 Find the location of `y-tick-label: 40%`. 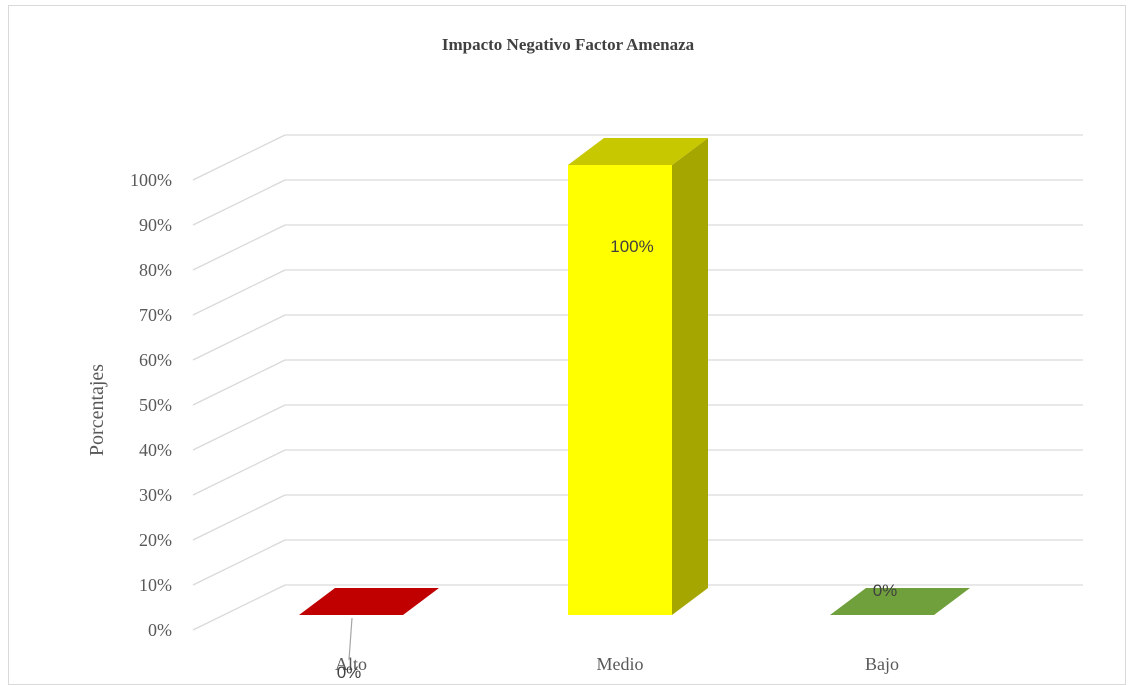

y-tick-label: 40% is located at coordinates (155, 450).